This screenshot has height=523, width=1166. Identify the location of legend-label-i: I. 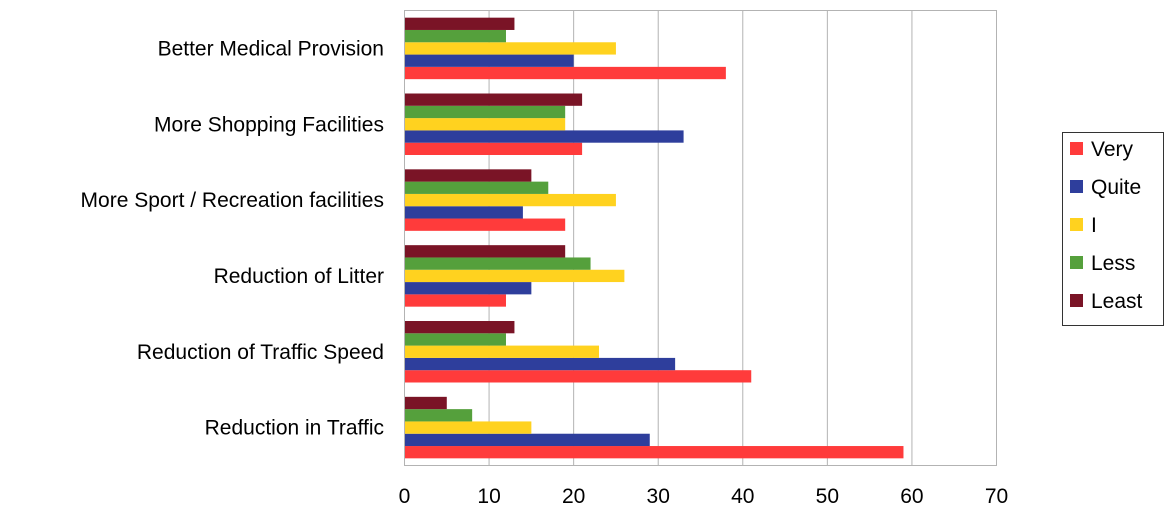
(1094, 225).